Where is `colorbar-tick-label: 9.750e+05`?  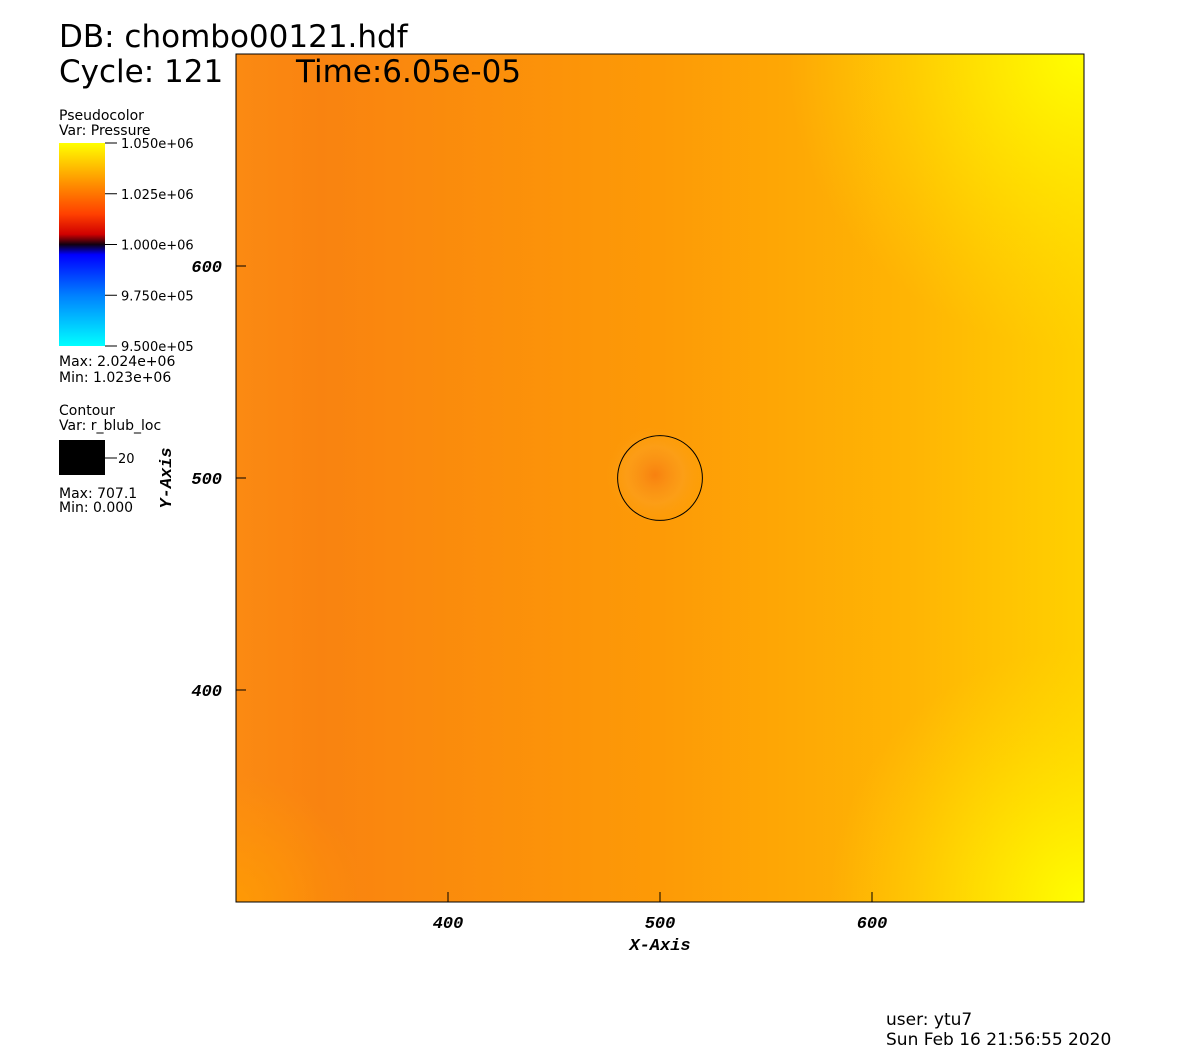 colorbar-tick-label: 9.750e+05 is located at coordinates (157, 296).